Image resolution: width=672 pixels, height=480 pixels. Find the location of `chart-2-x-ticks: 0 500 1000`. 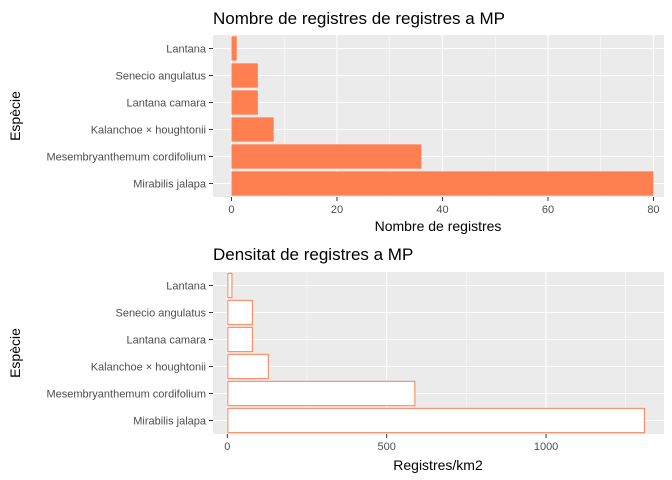

chart-2-x-ticks: 0 500 1000 is located at coordinates (391, 443).